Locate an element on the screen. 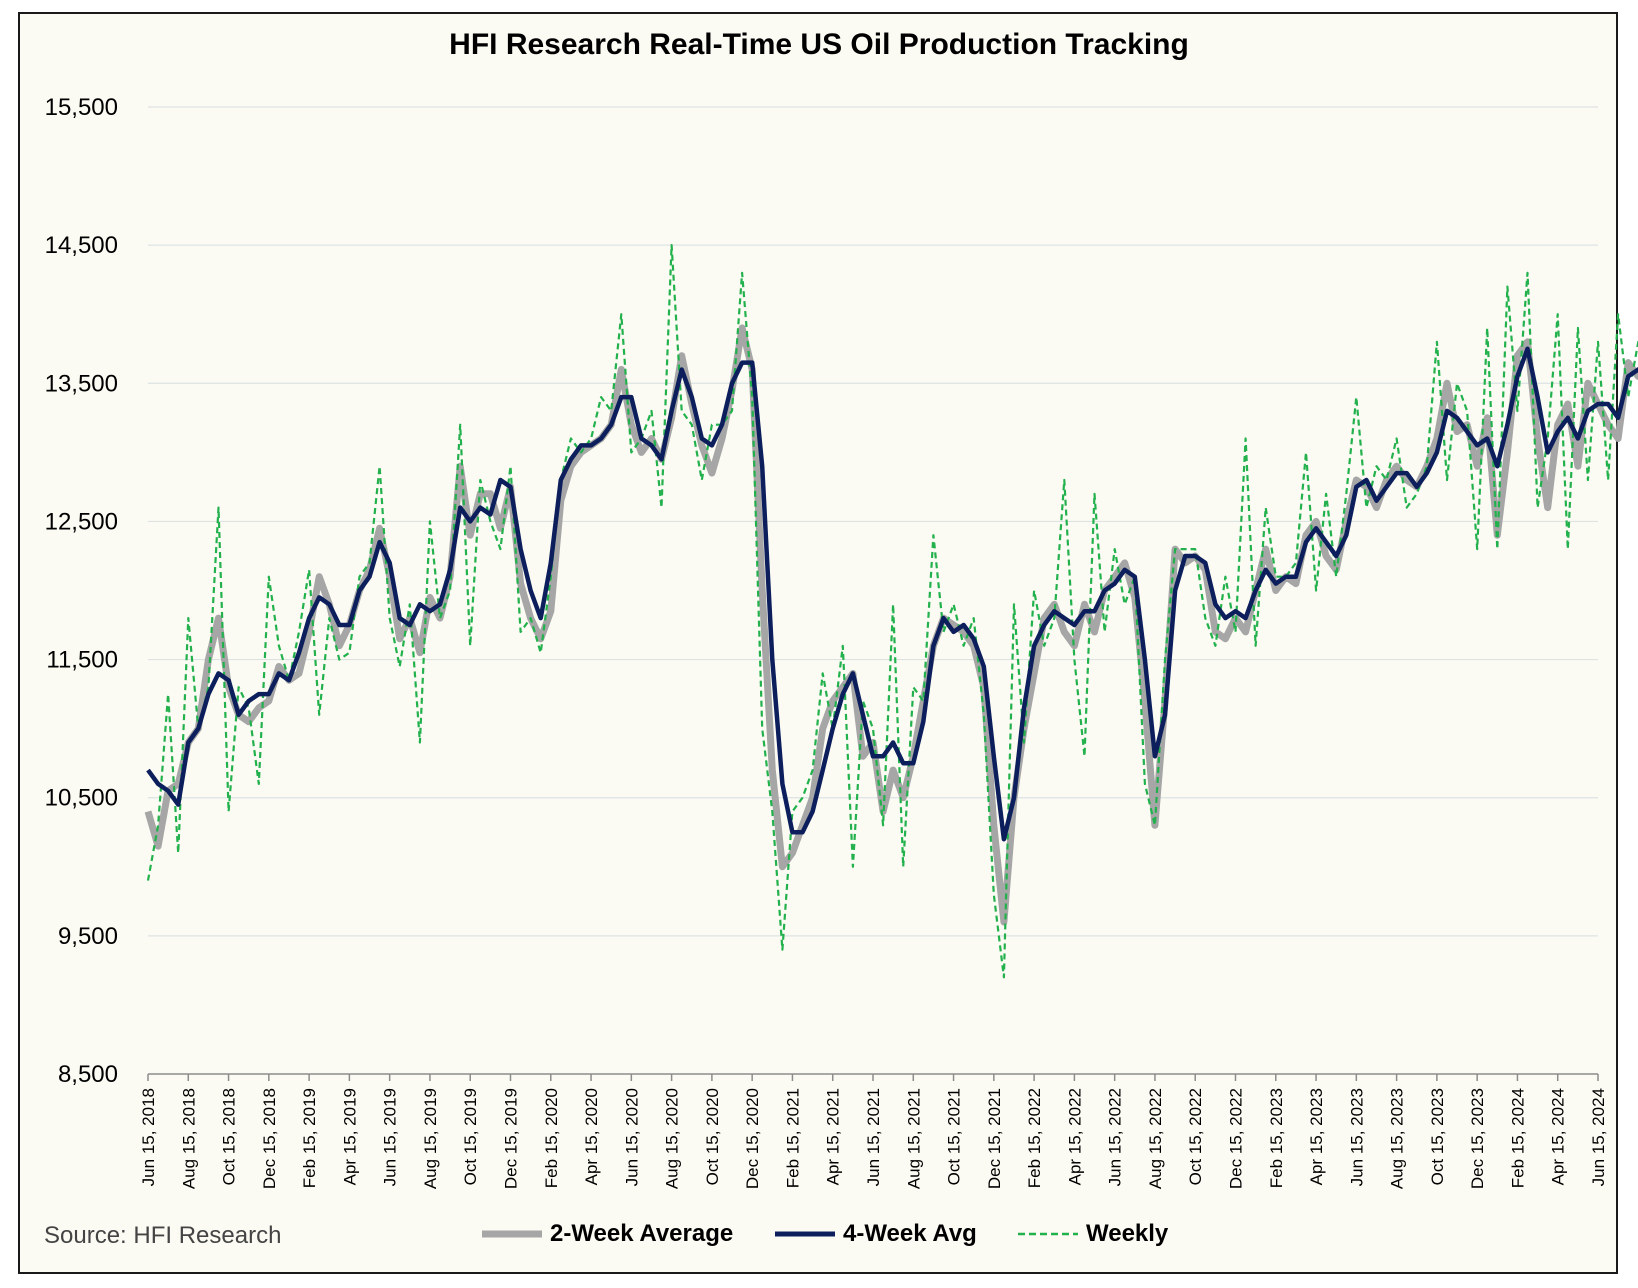 The height and width of the screenshot is (1288, 1638). source-note: Source: HFI Research is located at coordinates (163, 1235).